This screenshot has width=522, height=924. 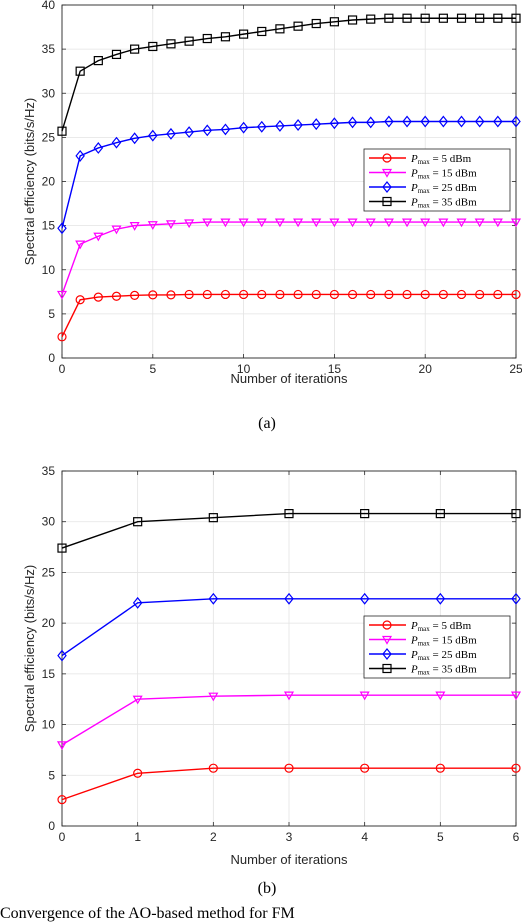 I want to click on legend-entry: Pmax = 5 dBm, so click(x=441, y=626).